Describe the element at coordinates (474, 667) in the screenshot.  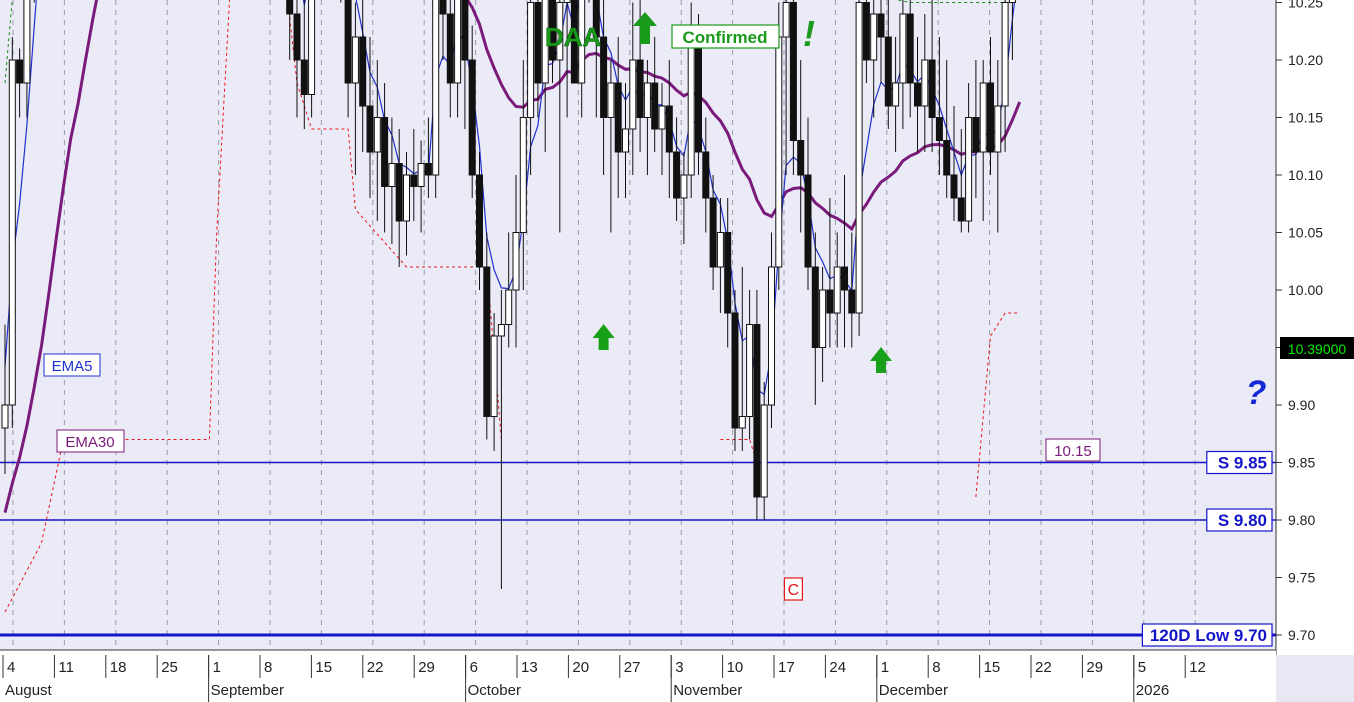
I see `date-tick-label: 6` at that location.